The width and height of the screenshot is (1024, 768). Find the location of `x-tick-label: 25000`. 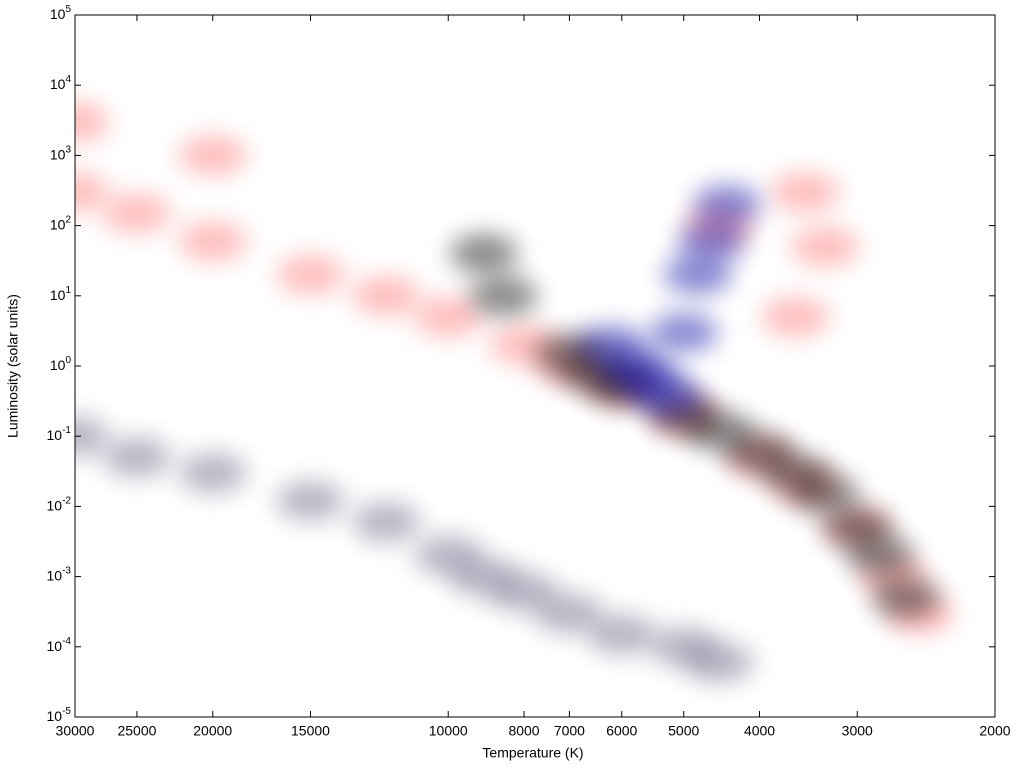

x-tick-label: 25000 is located at coordinates (136, 731).